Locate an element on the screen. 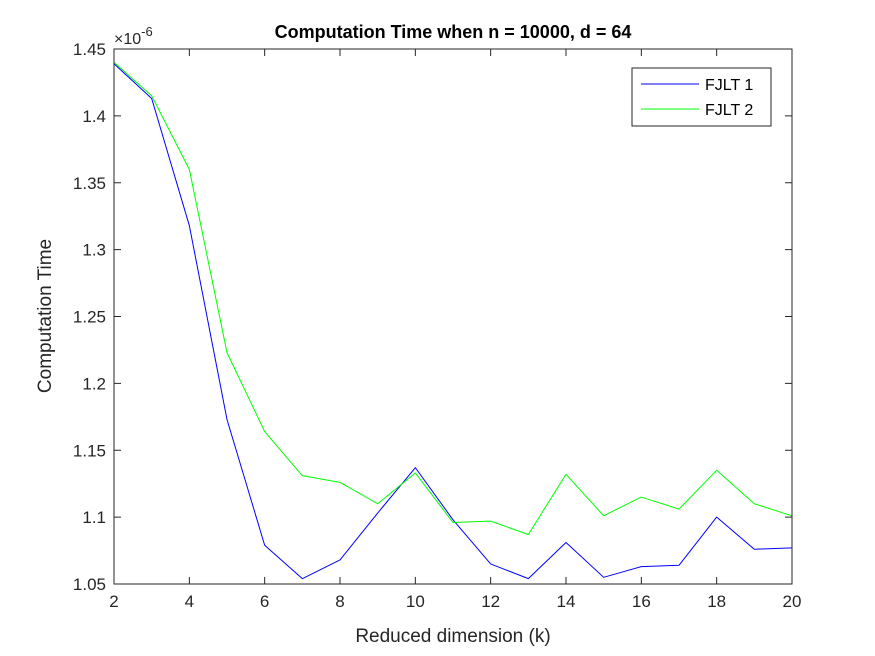 This screenshot has width=875, height=656. x-tick-label: 10 is located at coordinates (415, 601).